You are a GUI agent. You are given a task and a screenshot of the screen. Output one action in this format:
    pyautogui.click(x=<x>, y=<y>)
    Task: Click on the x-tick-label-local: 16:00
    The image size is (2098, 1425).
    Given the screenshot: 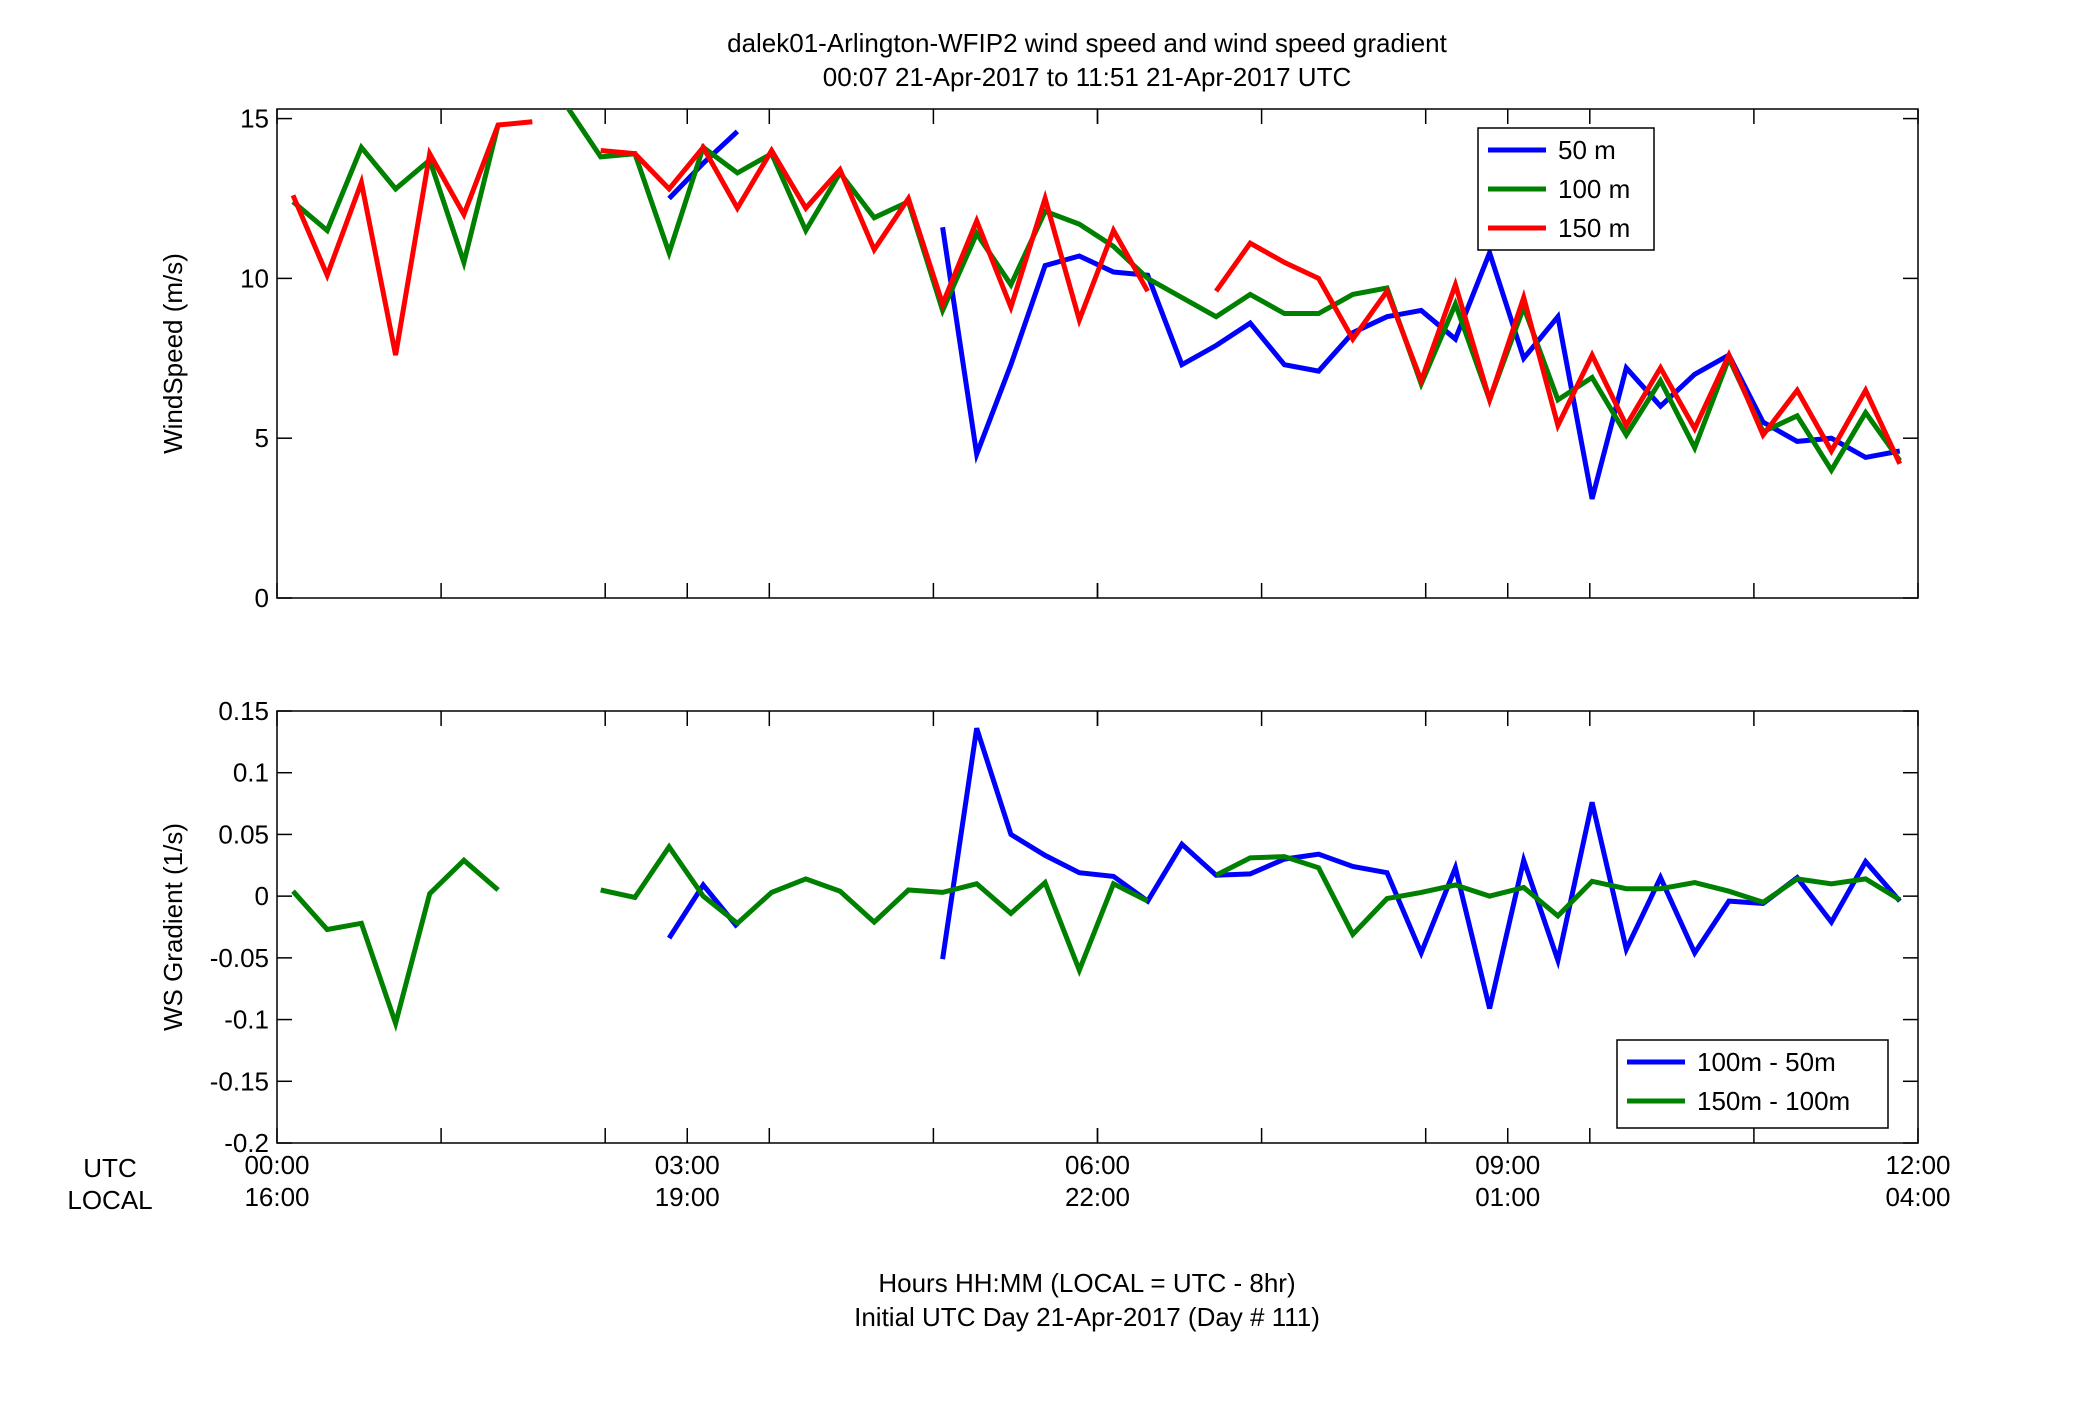 What is the action you would take?
    pyautogui.click(x=276, y=1197)
    